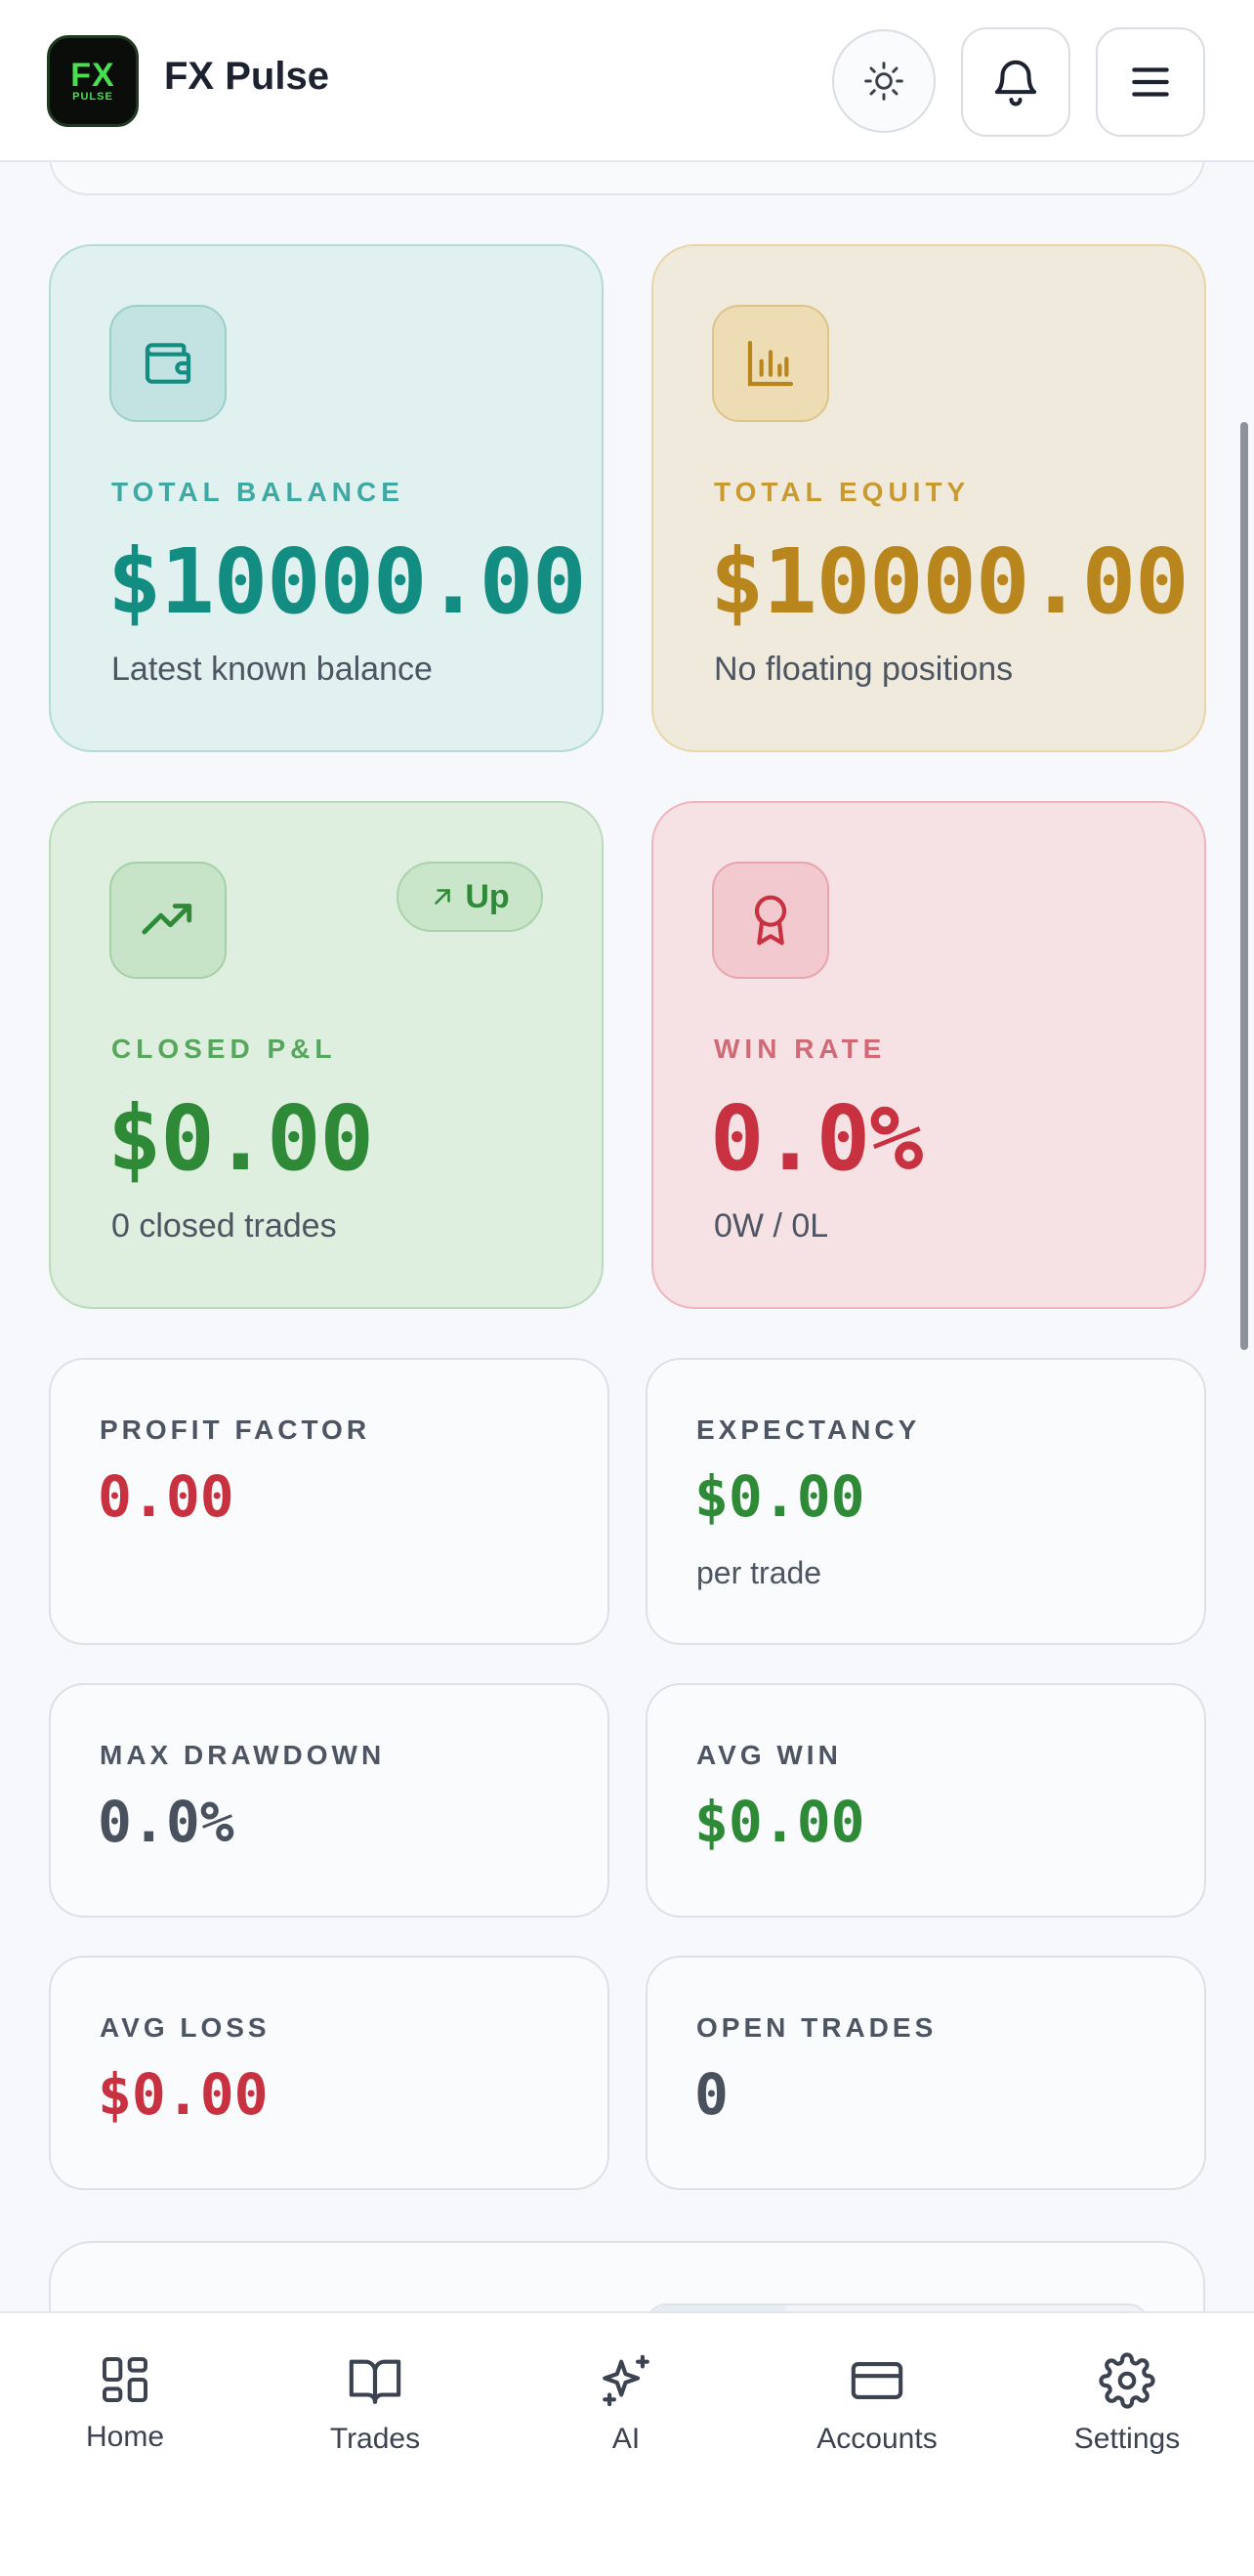 The height and width of the screenshot is (2576, 1254). I want to click on nav-item-settings: Settings, so click(1127, 2404).